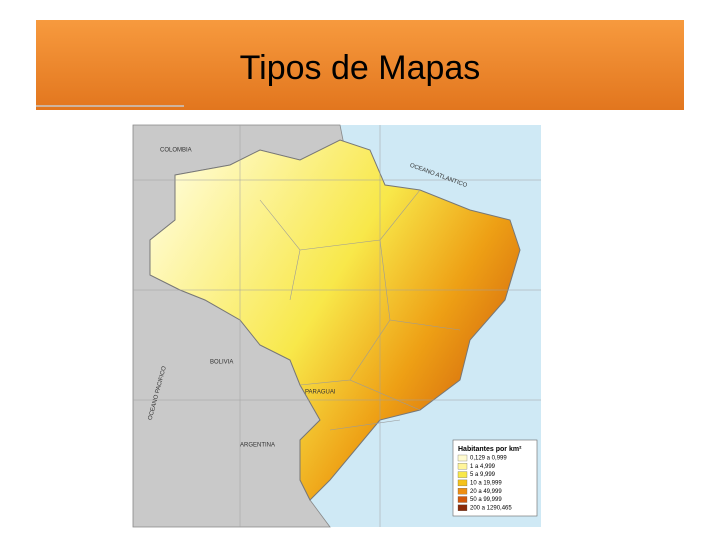  Describe the element at coordinates (491, 508) in the screenshot. I see `legend-label: 200 a 1290,465` at that location.